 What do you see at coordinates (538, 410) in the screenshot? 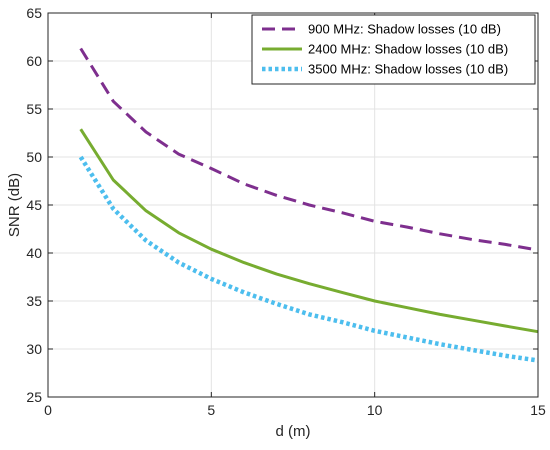
I see `x-tick-label: 15` at bounding box center [538, 410].